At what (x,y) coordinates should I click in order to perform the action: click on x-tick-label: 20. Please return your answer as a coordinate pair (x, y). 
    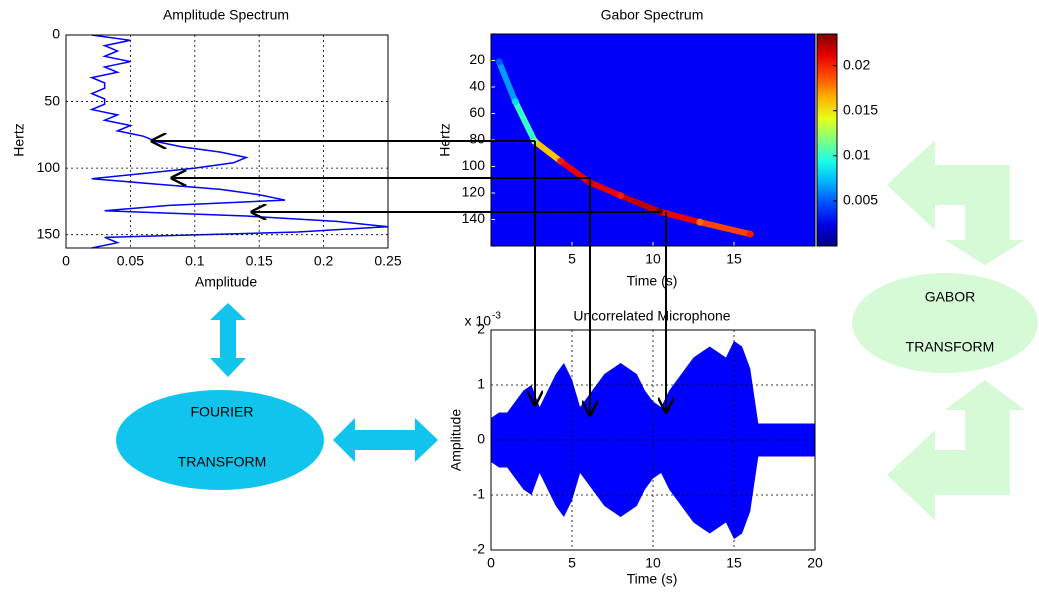
    Looking at the image, I should click on (815, 563).